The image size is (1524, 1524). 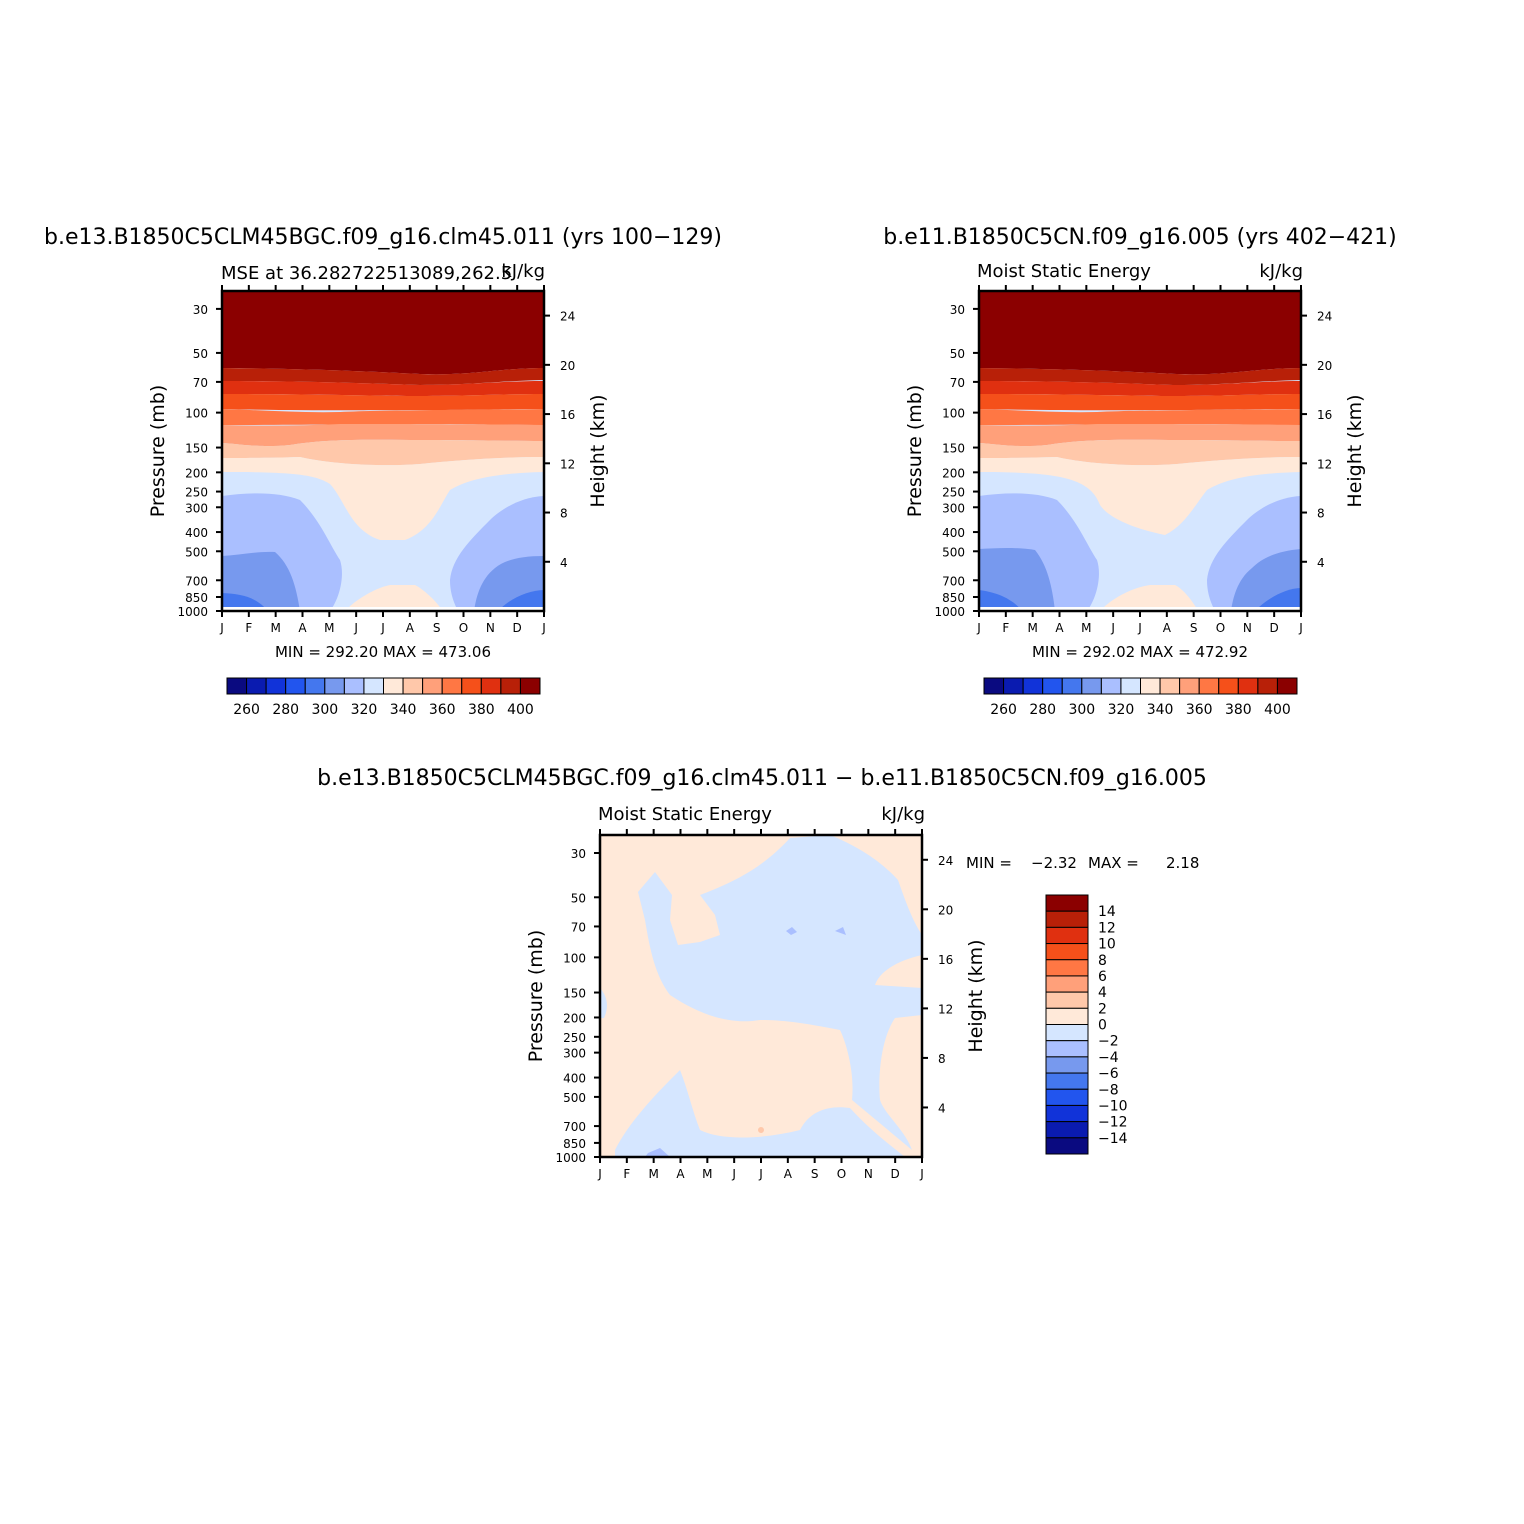 I want to click on panel-3-stats-min: −2.32, so click(x=1054, y=863).